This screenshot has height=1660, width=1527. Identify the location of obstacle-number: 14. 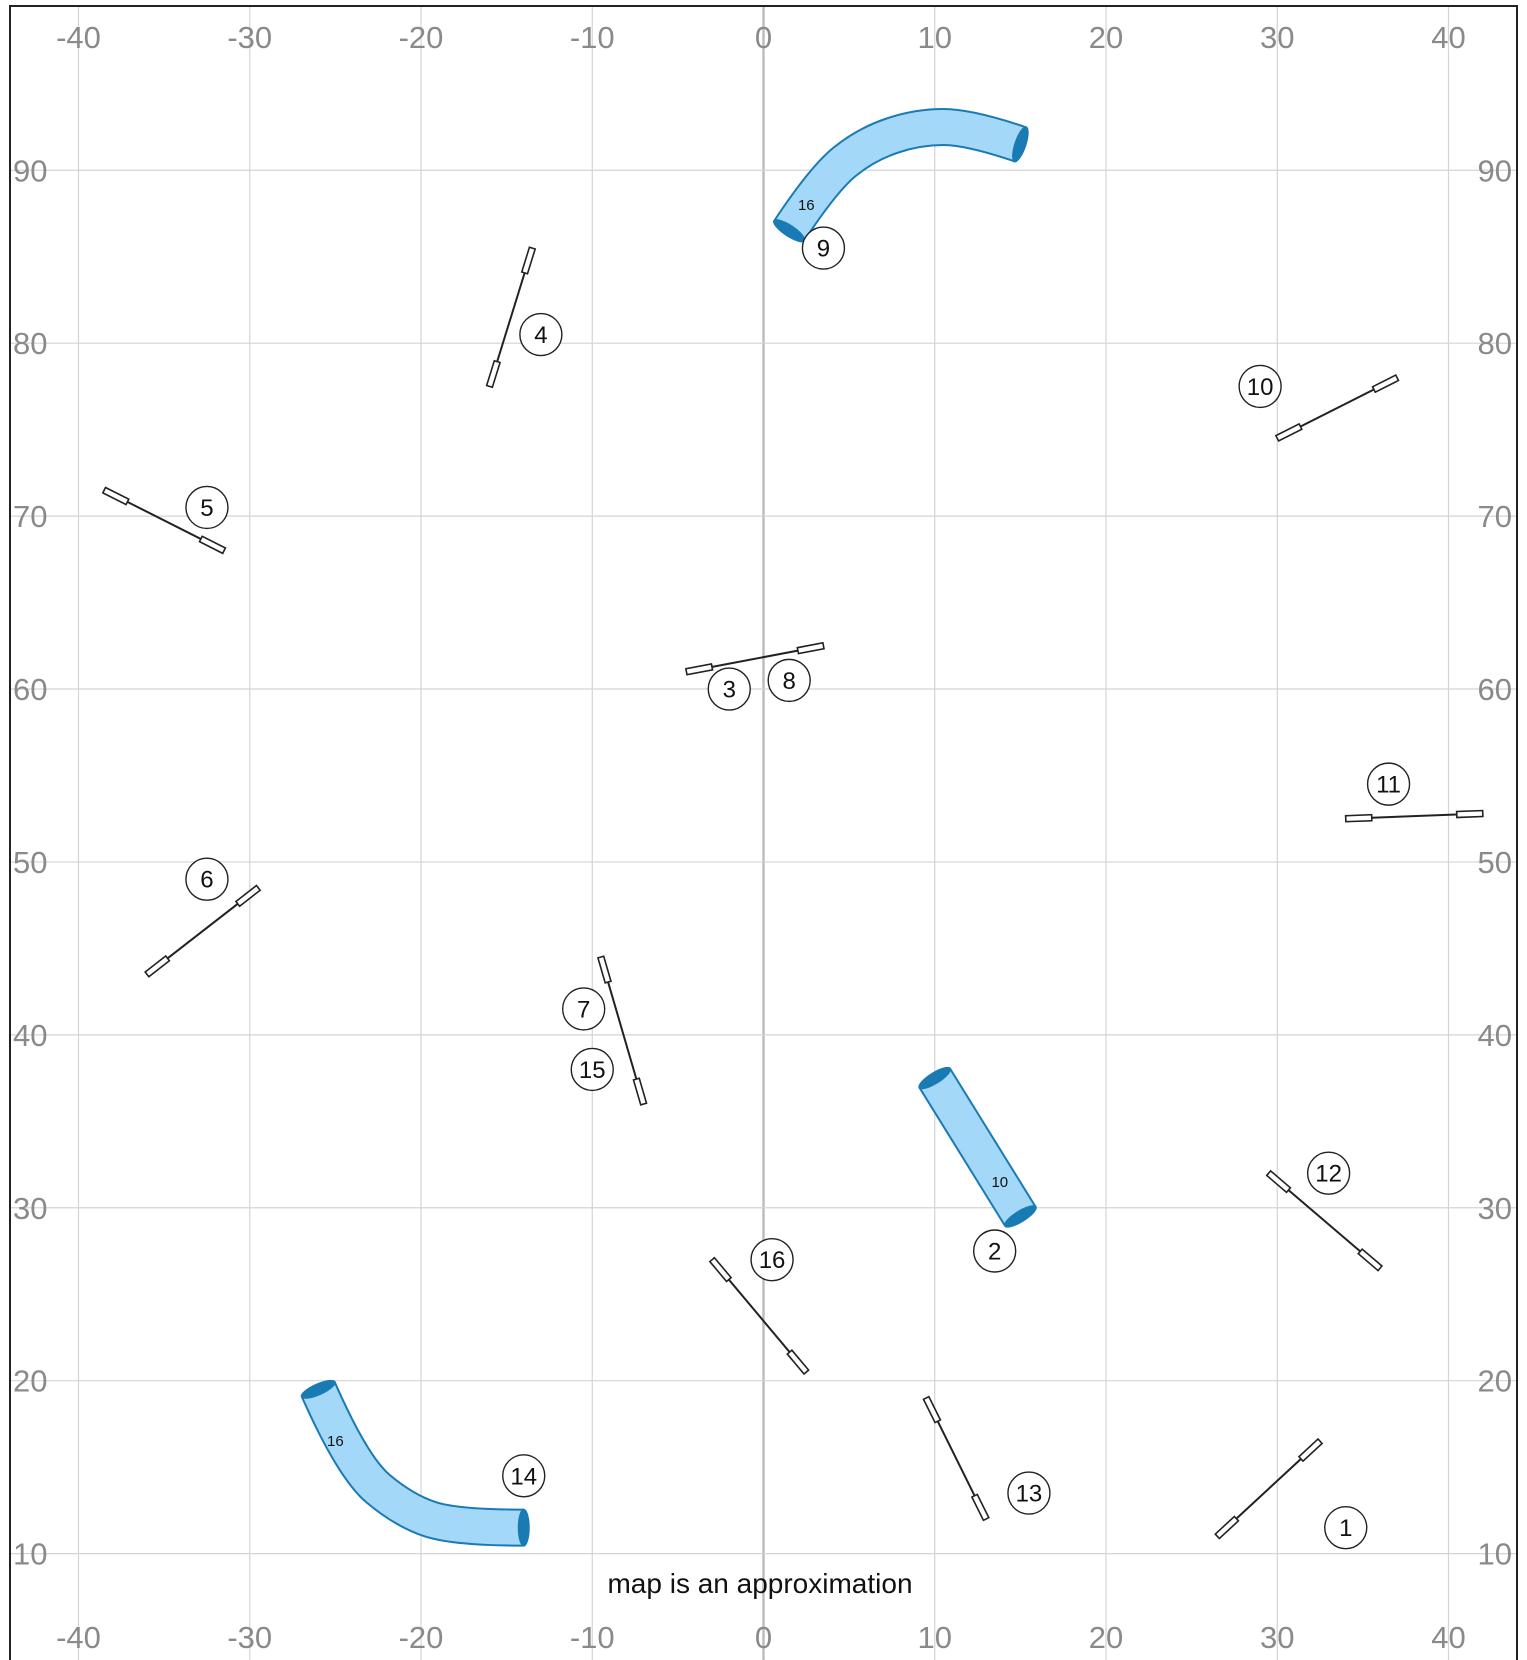
(524, 1476).